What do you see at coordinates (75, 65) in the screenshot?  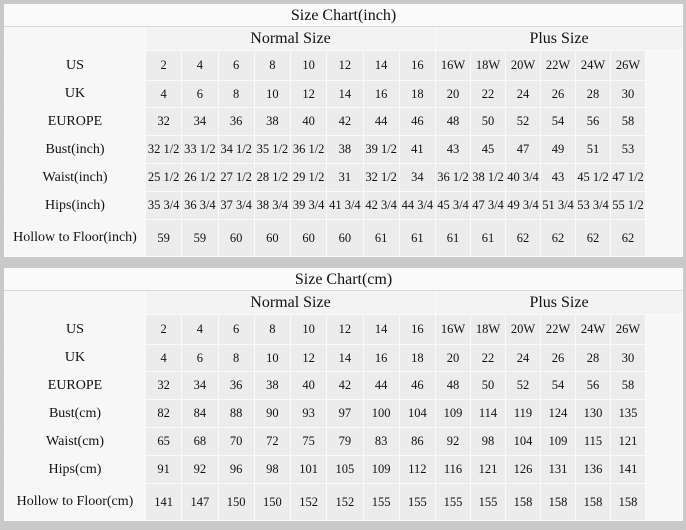 I see `row-label: US` at bounding box center [75, 65].